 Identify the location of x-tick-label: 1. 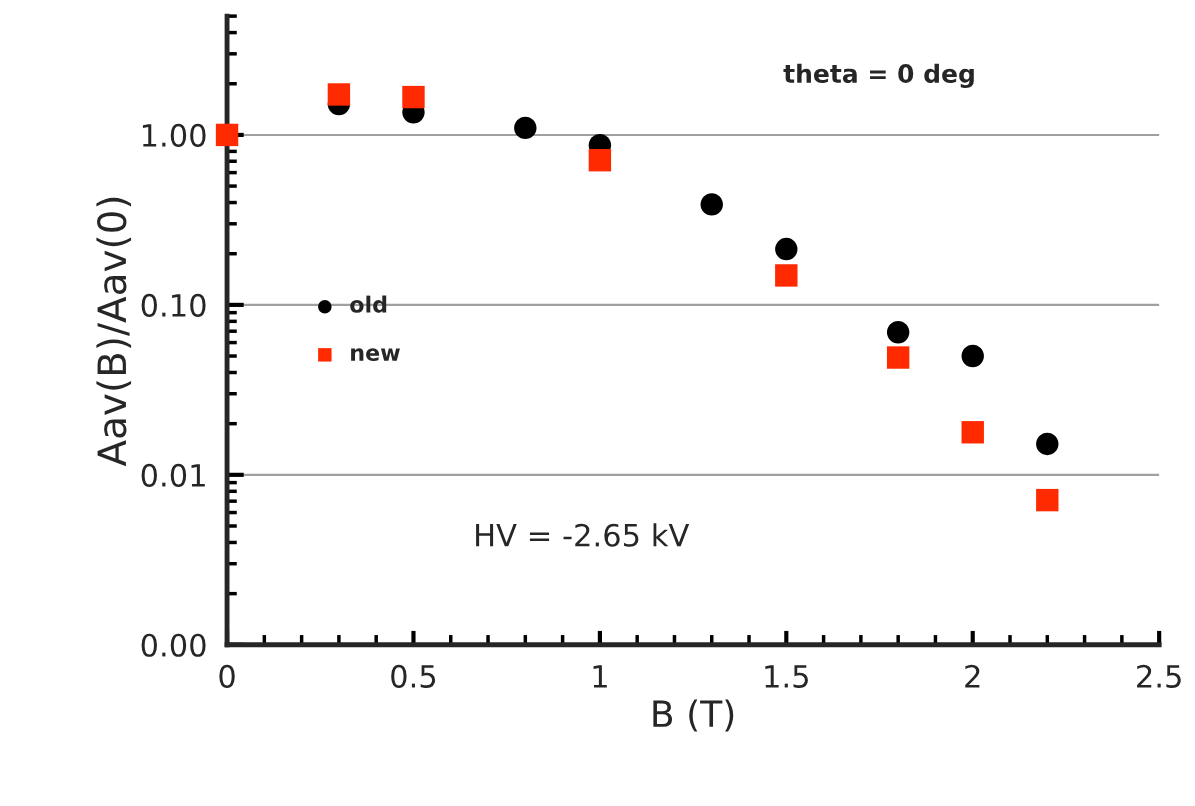
(600, 676).